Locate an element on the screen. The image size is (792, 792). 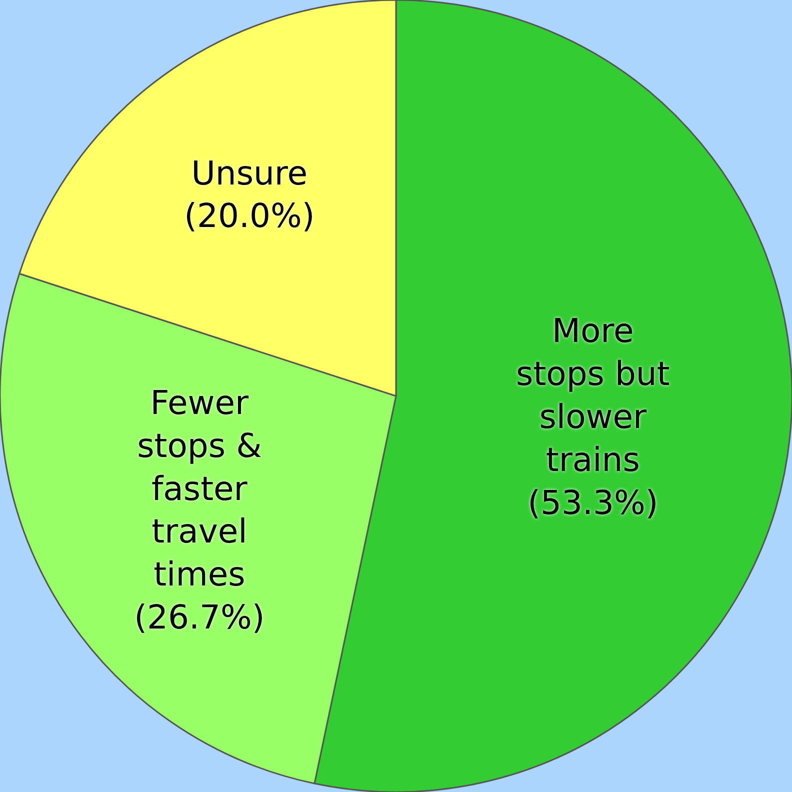
slice-label: Fewer stops & faster travel times is located at coordinates (199, 488).